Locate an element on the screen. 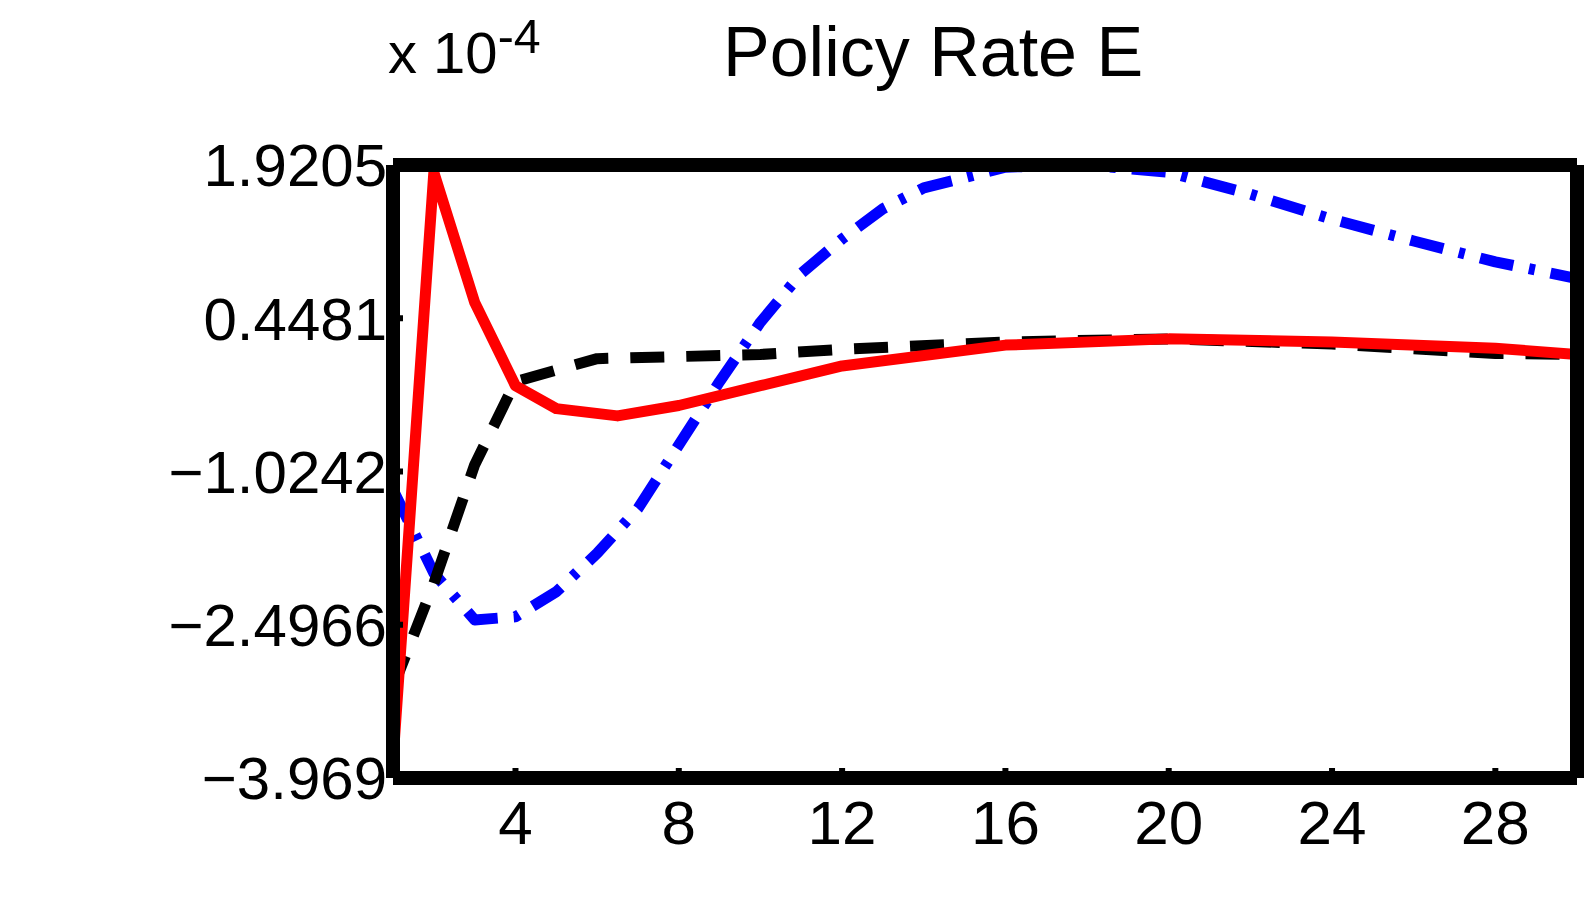 This screenshot has width=1596, height=909. x-tick-label: 4 is located at coordinates (515, 823).